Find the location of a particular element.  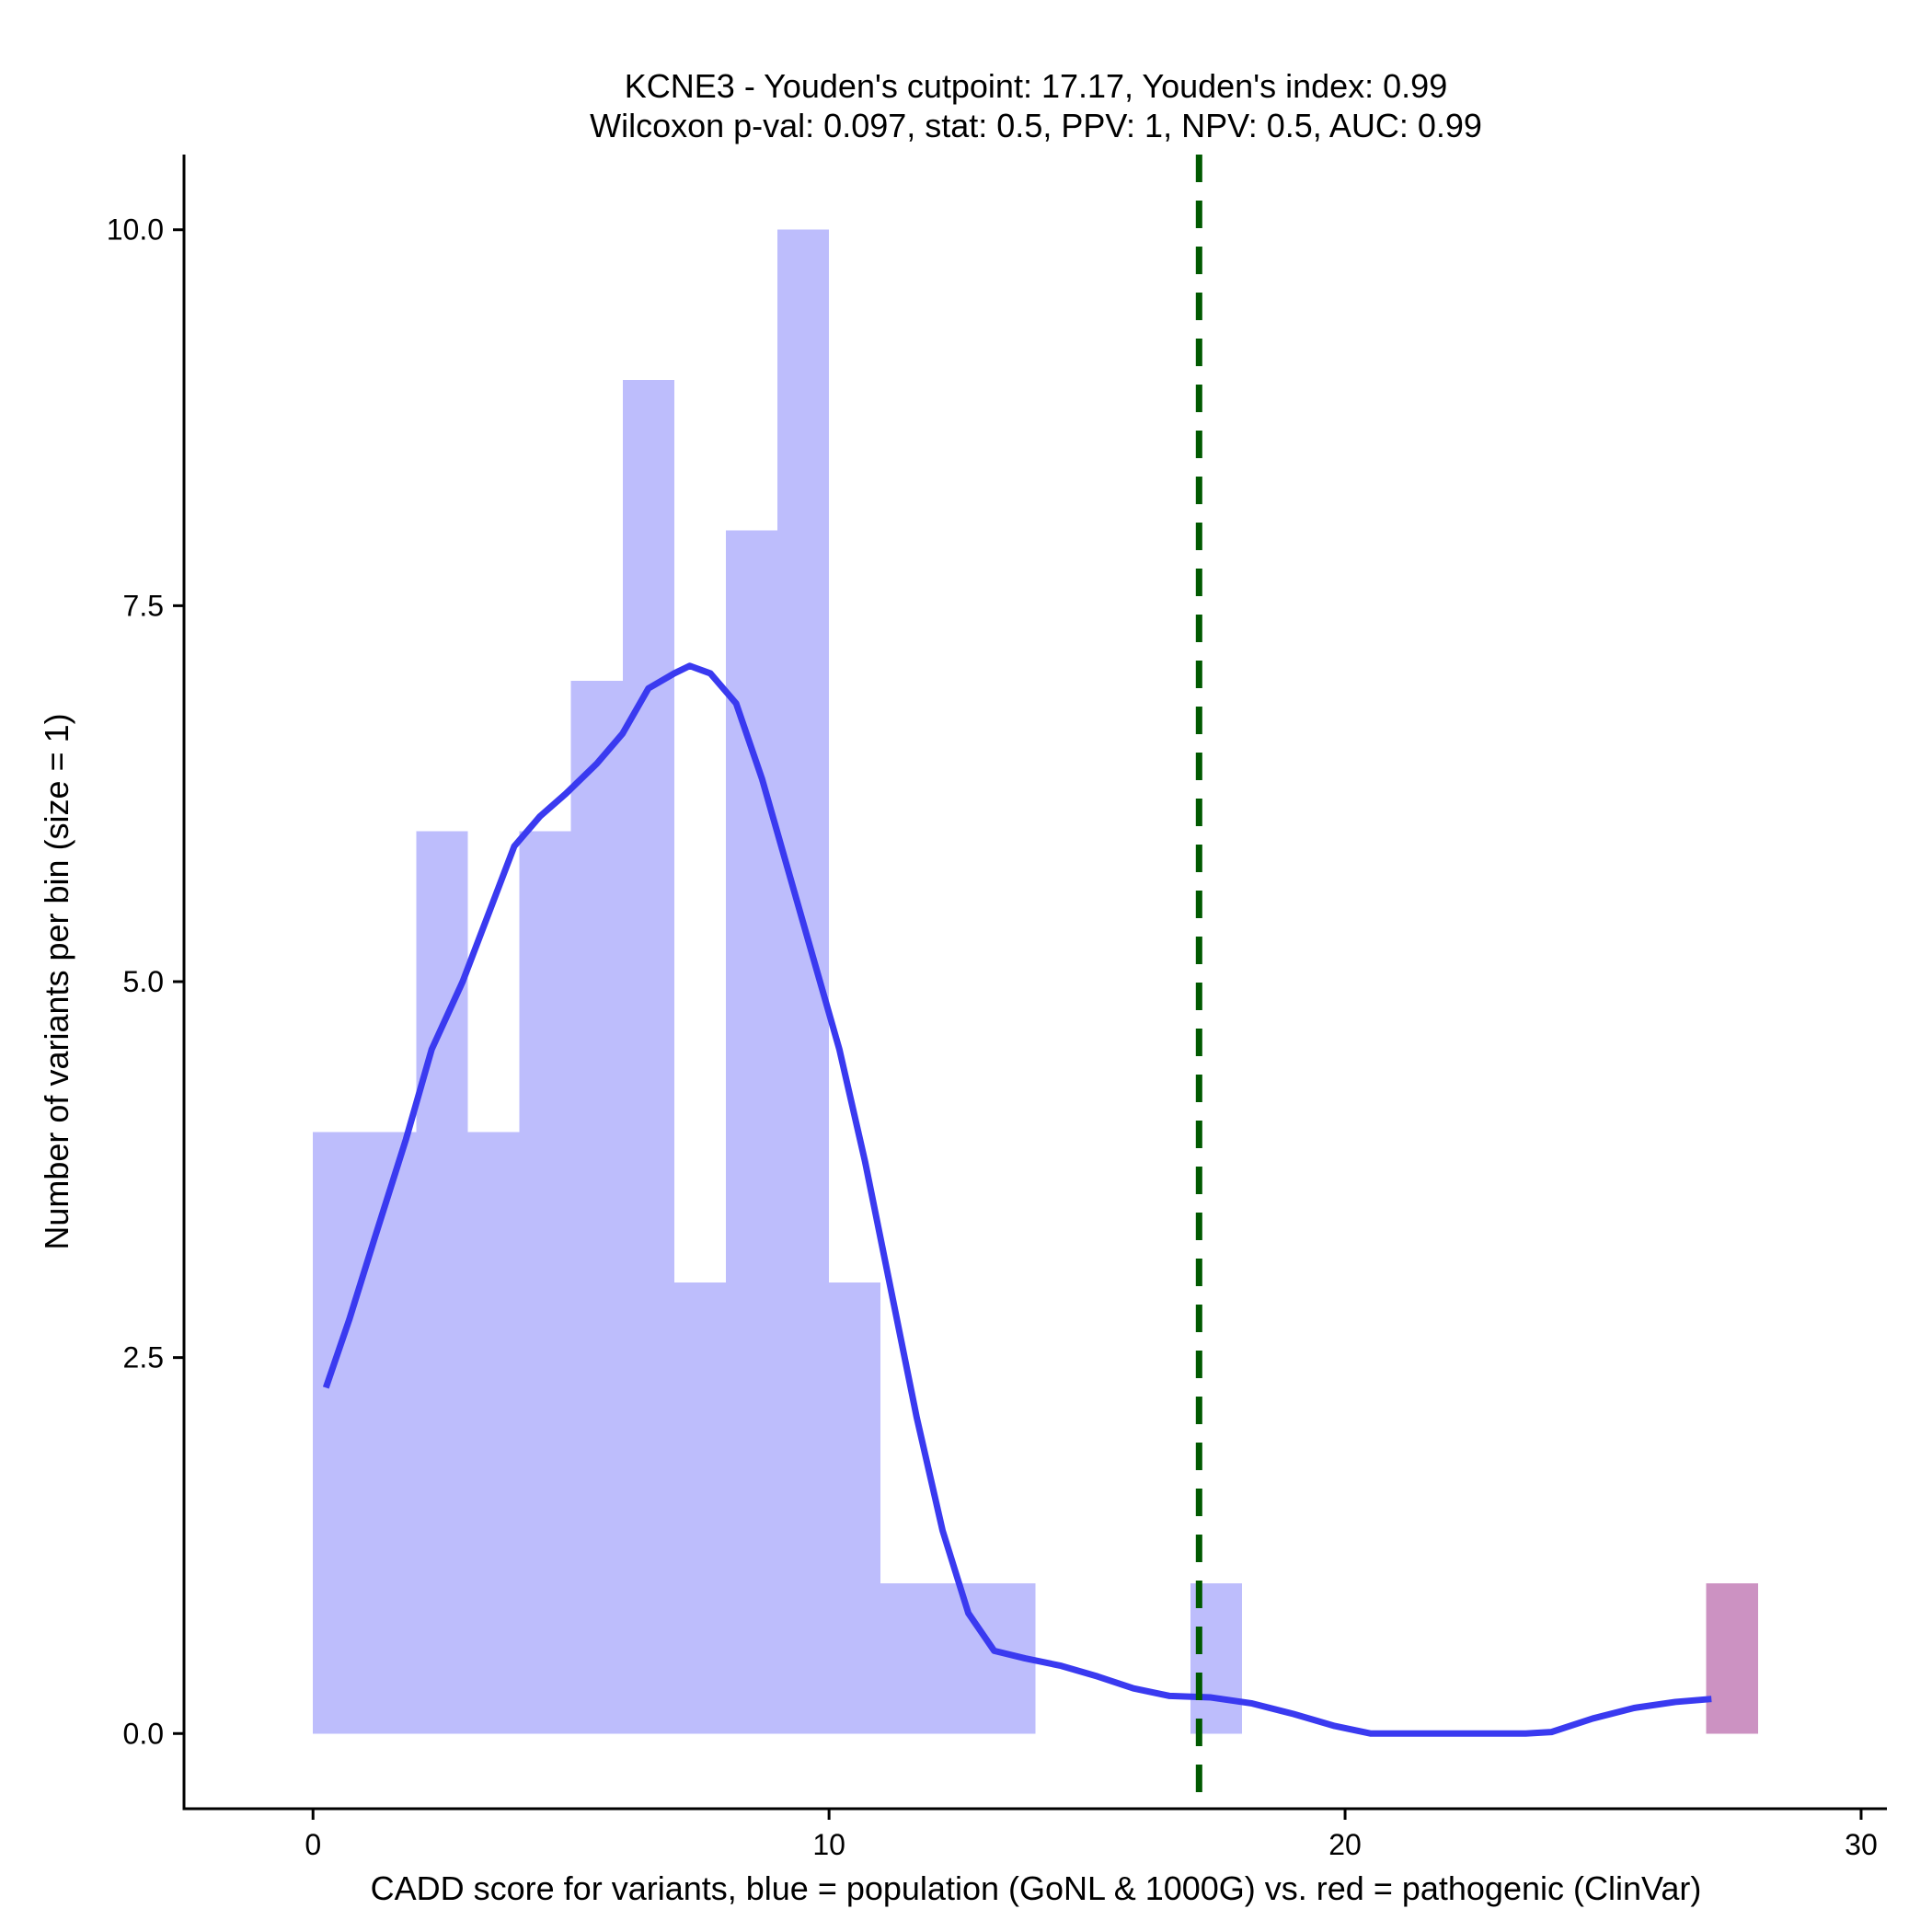

y-axis-label: Number of variants per bin (size = 1) is located at coordinates (56, 981).